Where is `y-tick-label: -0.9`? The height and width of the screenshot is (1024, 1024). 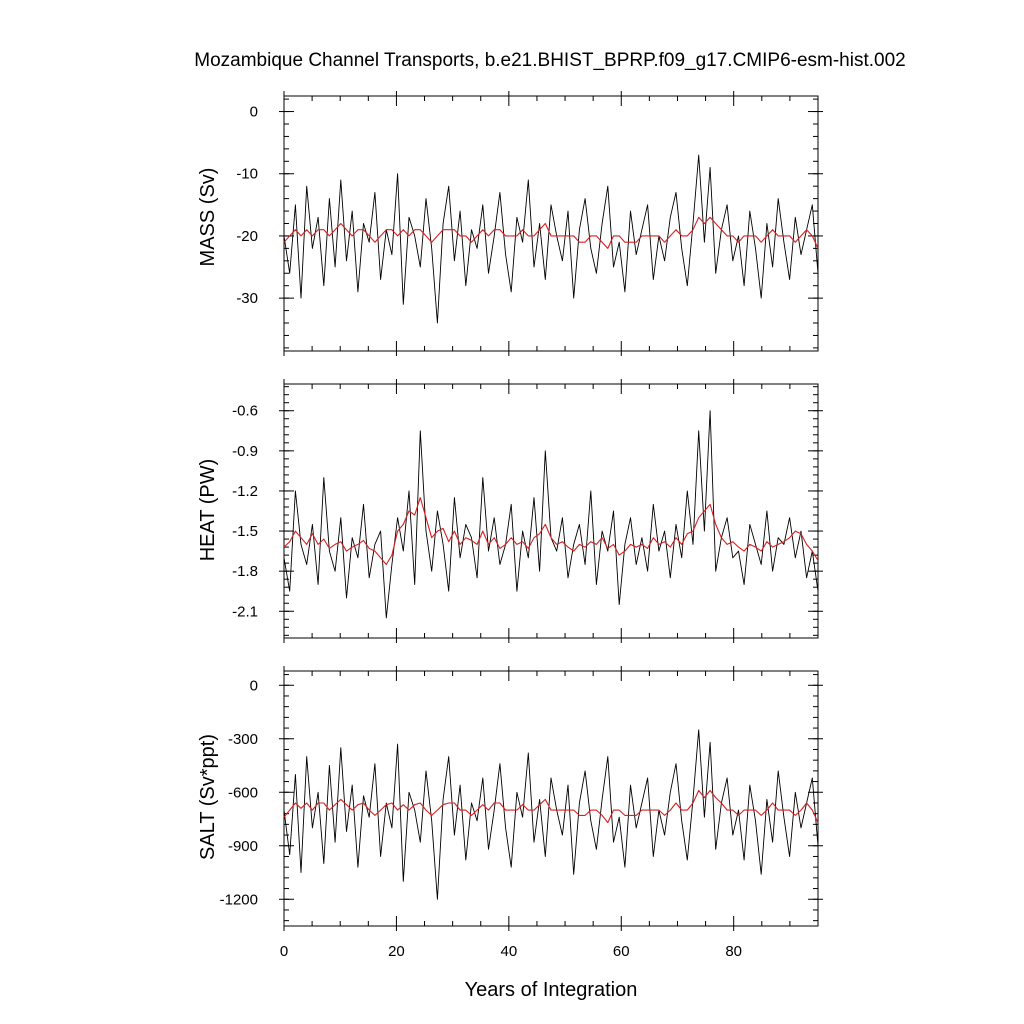 y-tick-label: -0.9 is located at coordinates (245, 451).